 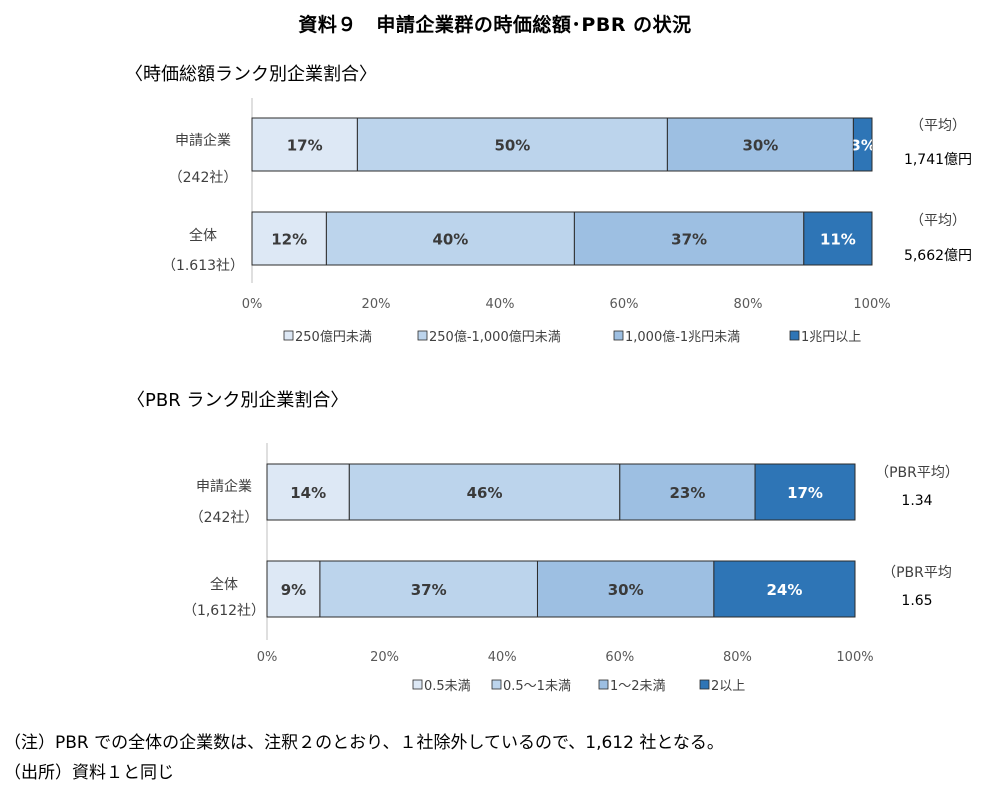 I want to click on bar-data-label: 9%, so click(x=293, y=590).